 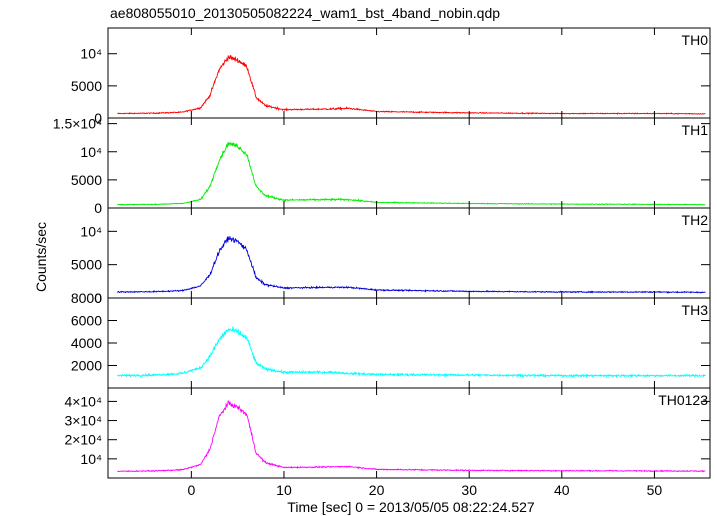 I want to click on y-tick-label: 4000, so click(x=86, y=343).